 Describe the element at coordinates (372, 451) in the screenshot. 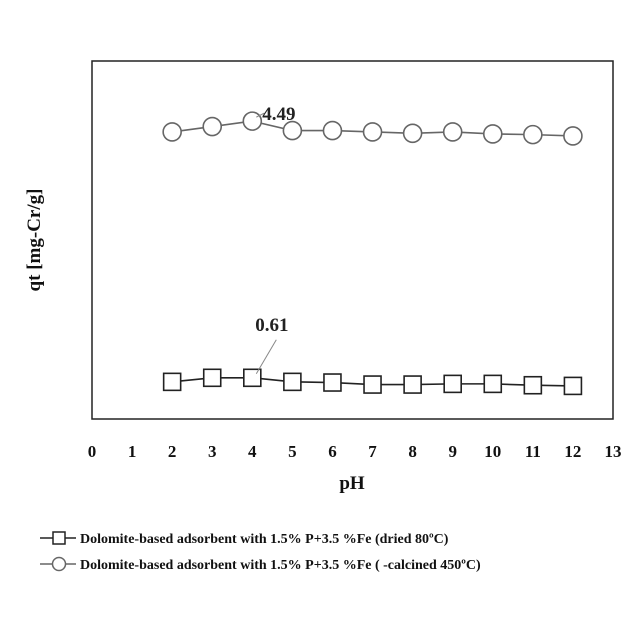

I see `x-tick-label: 7` at that location.